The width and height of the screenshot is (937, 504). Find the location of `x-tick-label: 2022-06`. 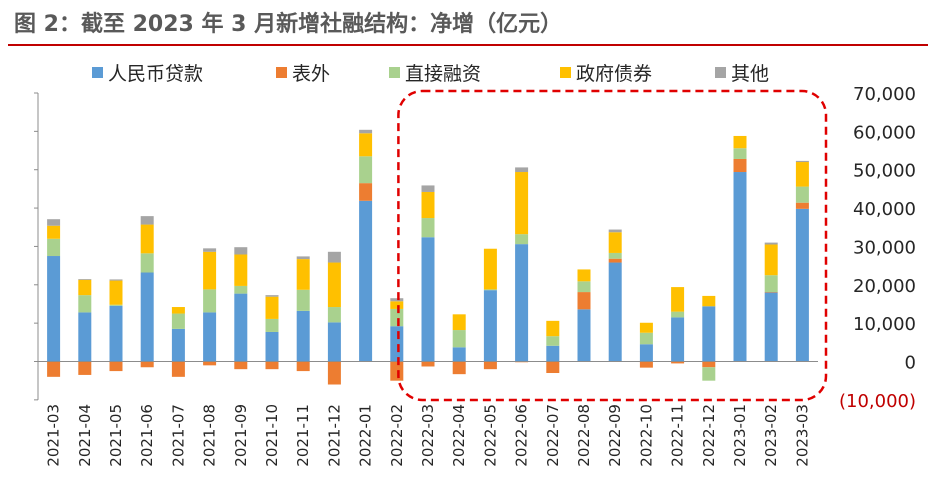

x-tick-label: 2022-06 is located at coordinates (522, 435).